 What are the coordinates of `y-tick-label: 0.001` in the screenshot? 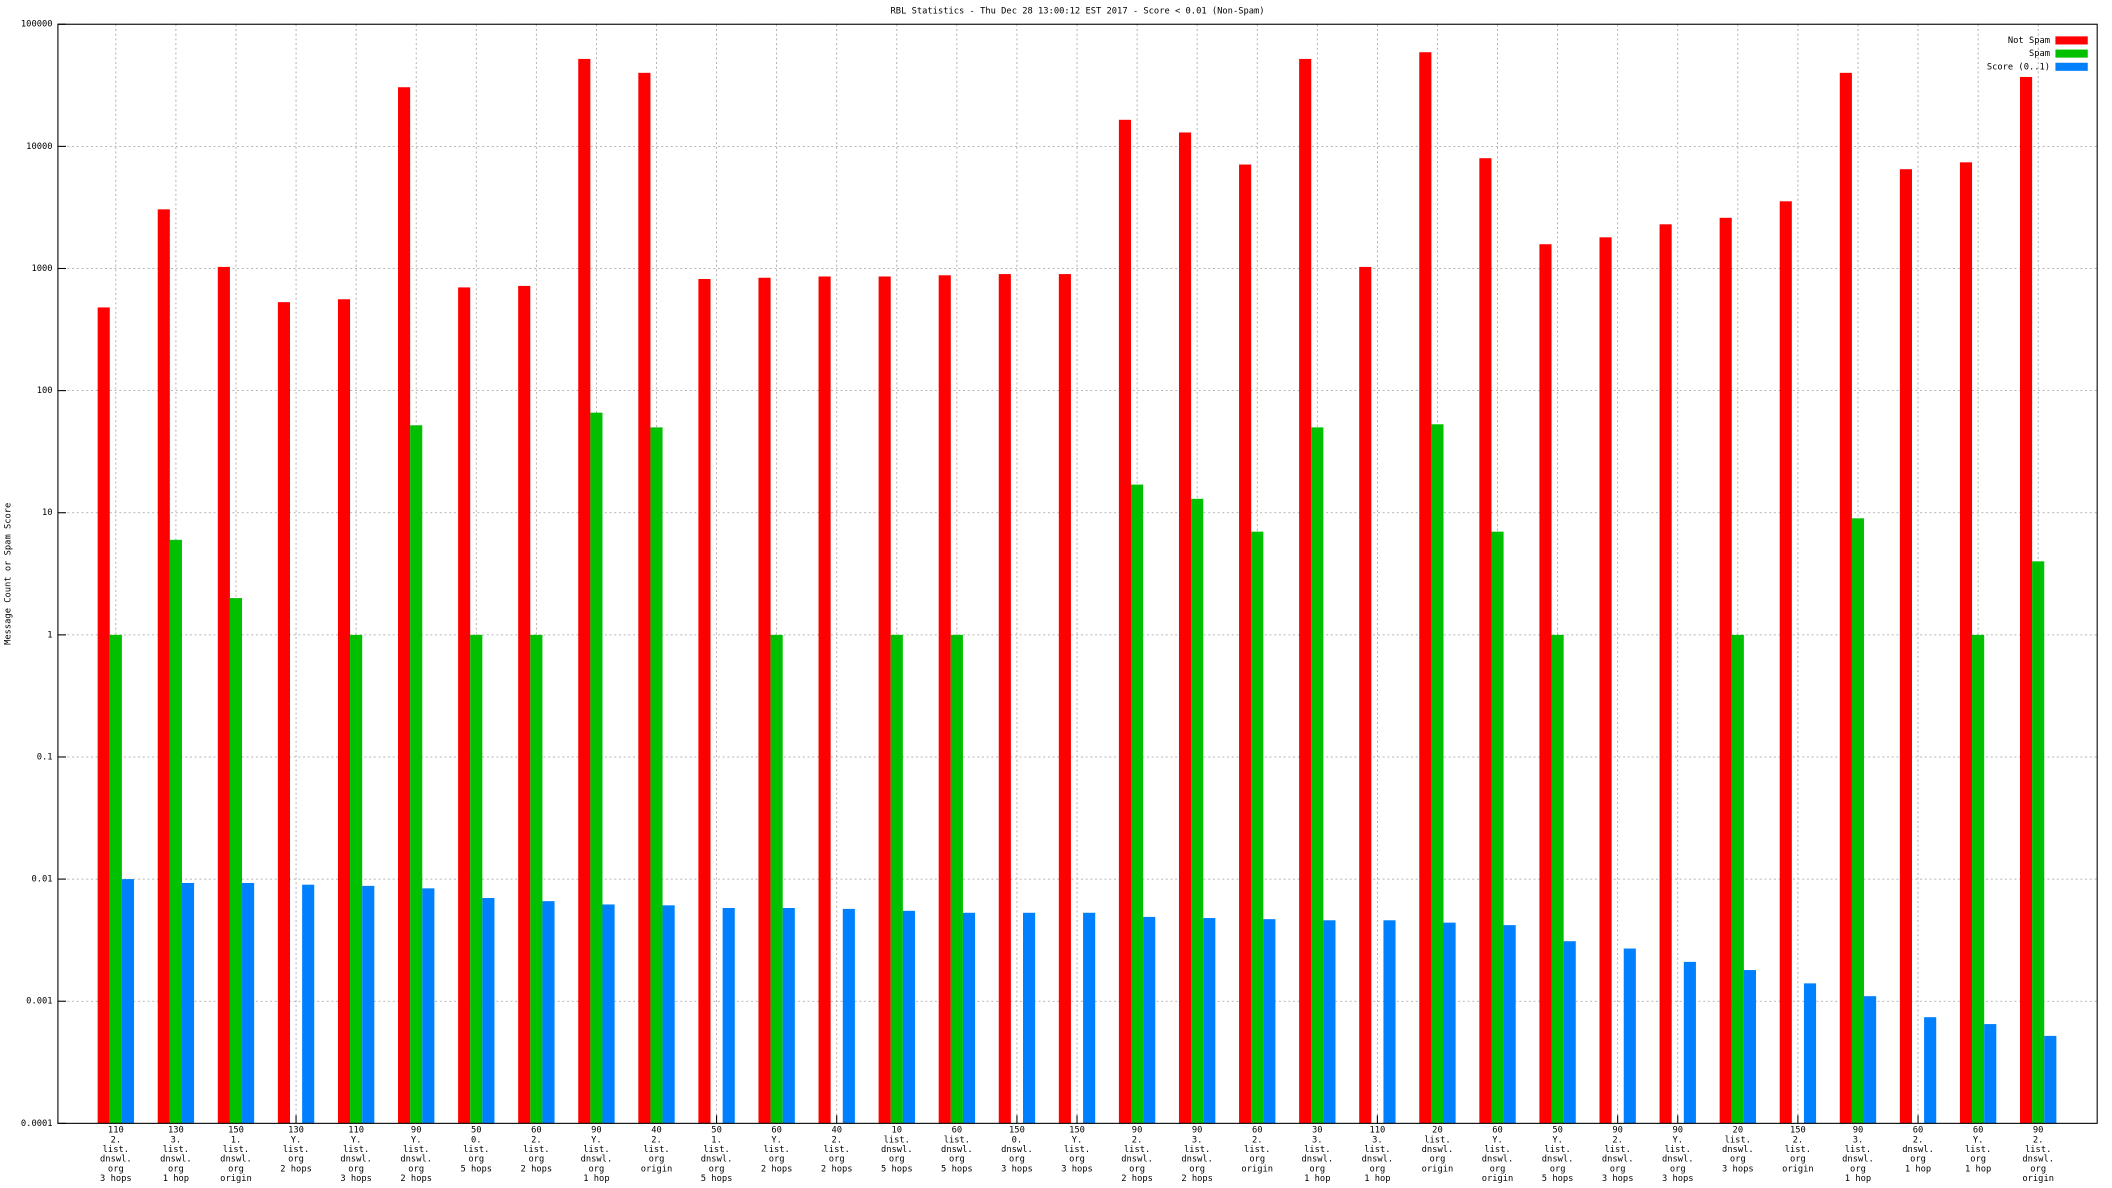 It's located at (39, 1002).